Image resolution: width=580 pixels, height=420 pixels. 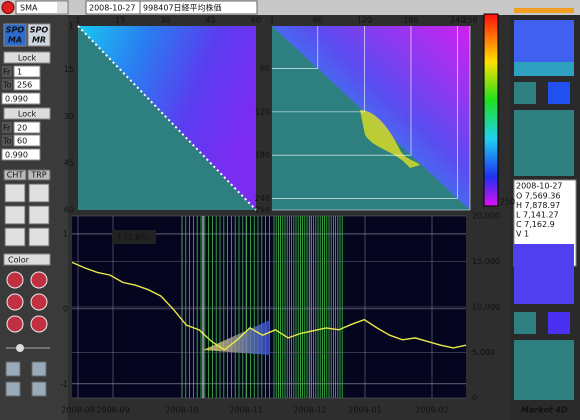 What do you see at coordinates (486, 216) in the screenshot?
I see `y-tick-label: 20,000` at bounding box center [486, 216].